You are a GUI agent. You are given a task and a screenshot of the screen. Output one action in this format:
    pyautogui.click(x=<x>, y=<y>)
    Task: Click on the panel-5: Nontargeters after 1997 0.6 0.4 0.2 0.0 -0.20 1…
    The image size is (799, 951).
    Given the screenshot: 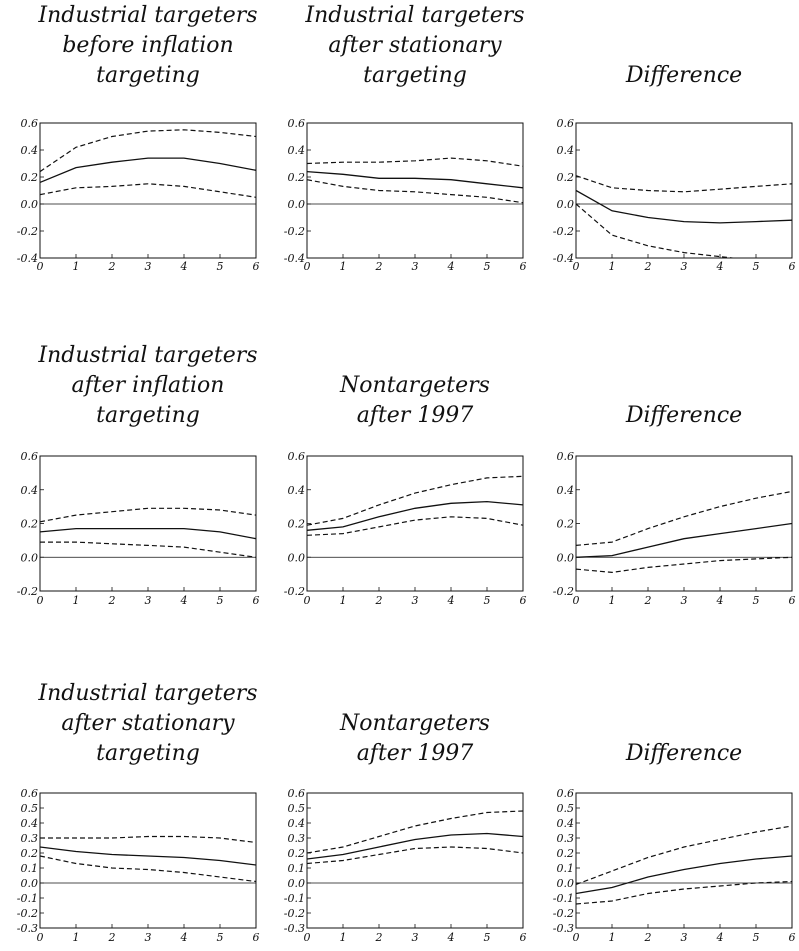 What is the action you would take?
    pyautogui.click(x=405, y=490)
    